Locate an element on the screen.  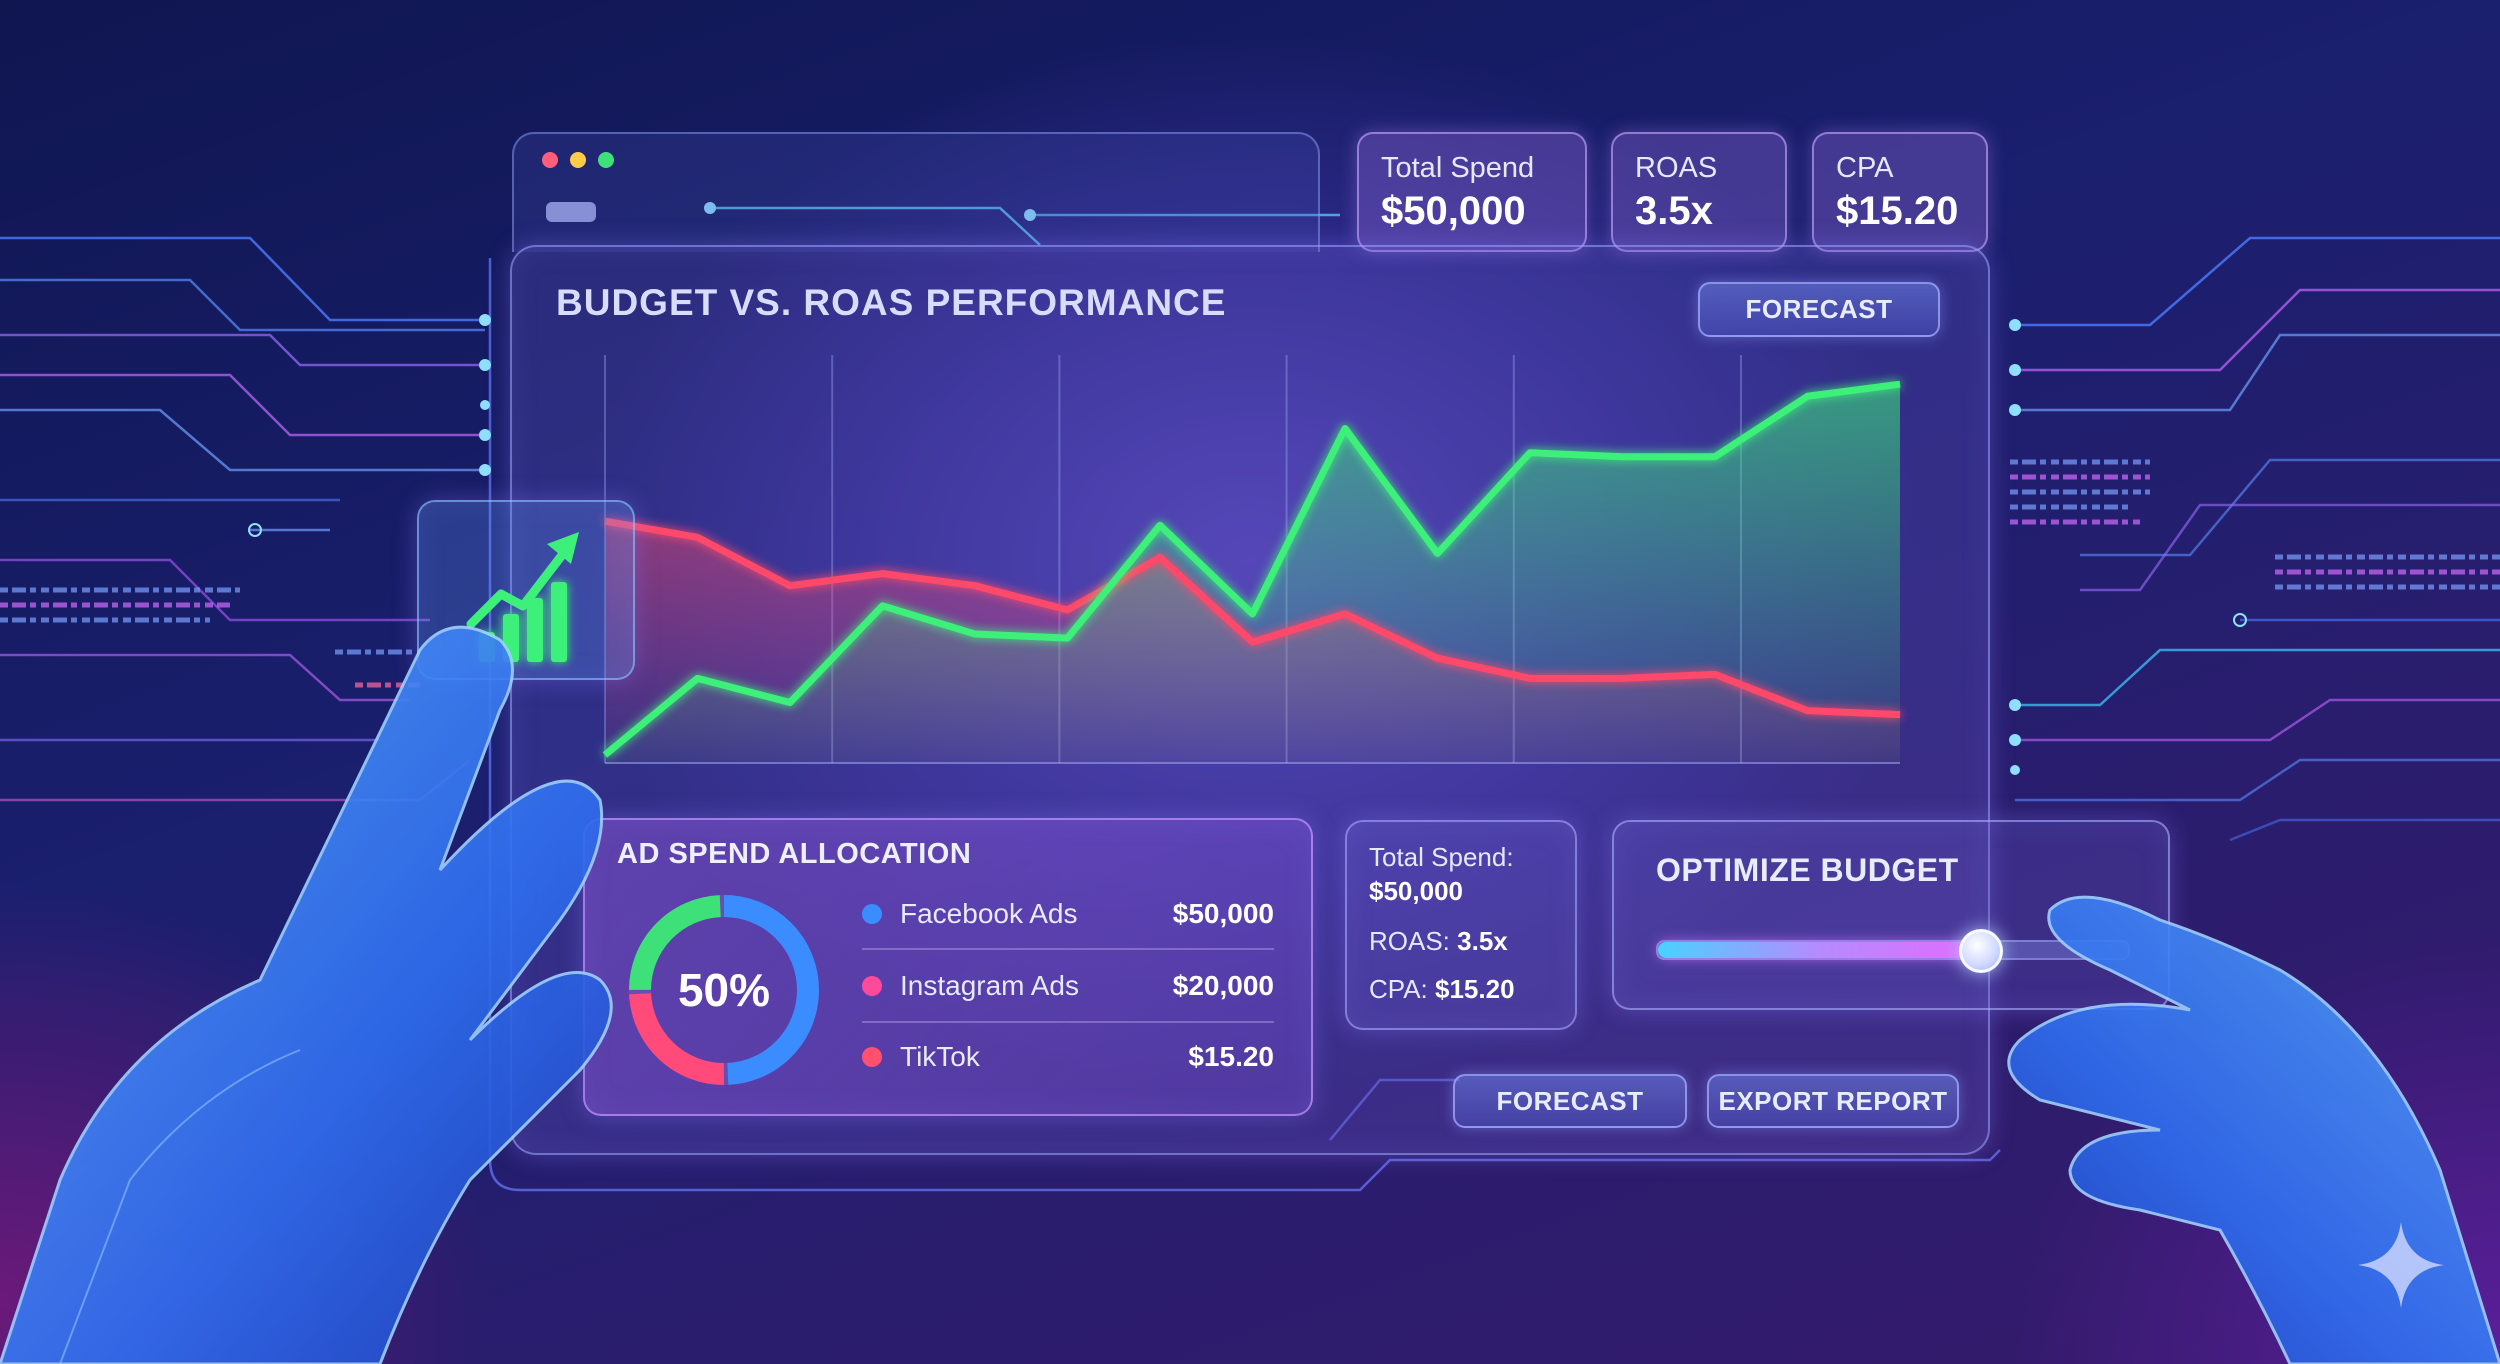
donut-segment is located at coordinates (724, 990).